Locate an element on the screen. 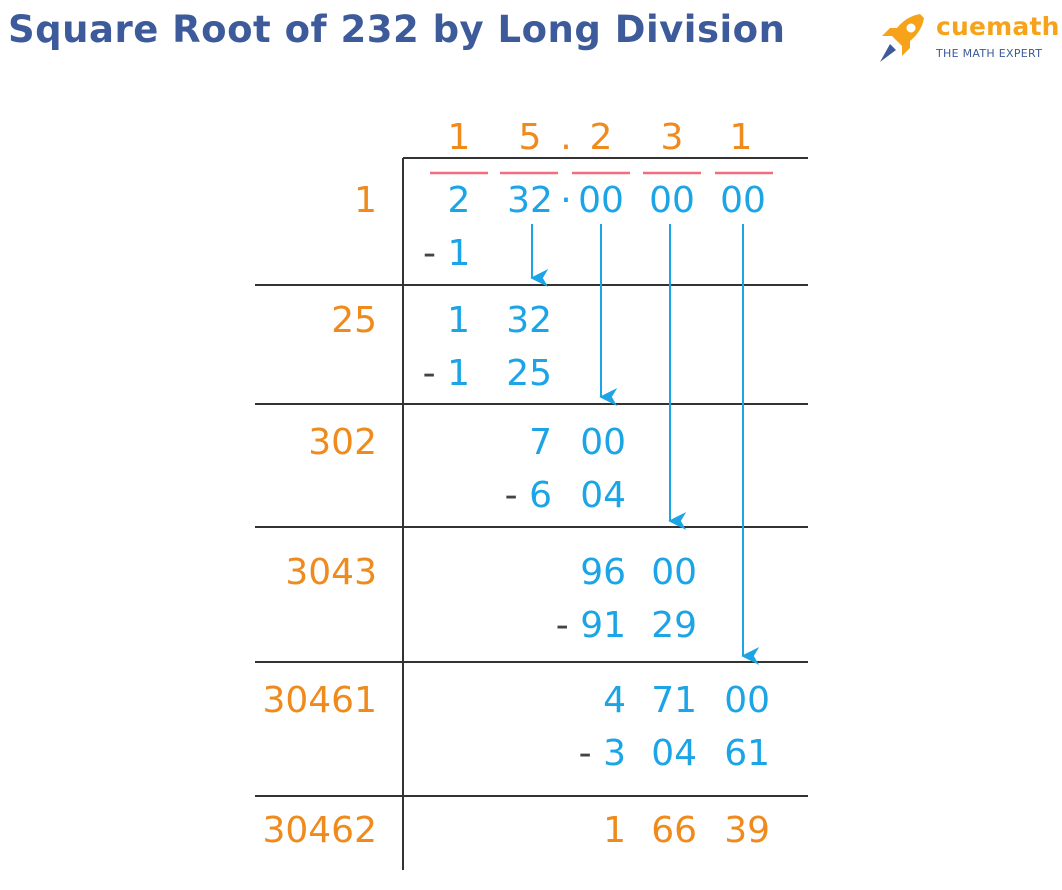  step-5: 4 71 00 04 61 is located at coordinates (686, 727).